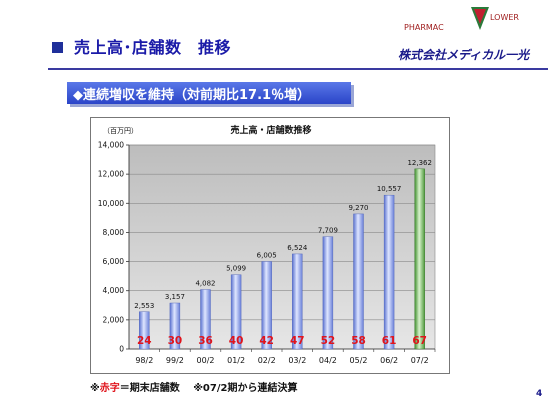 This screenshot has height=420, width=560. I want to click on footnote: ※赤字＝期末店舗数 ※07/2期から連結決算, so click(193, 386).